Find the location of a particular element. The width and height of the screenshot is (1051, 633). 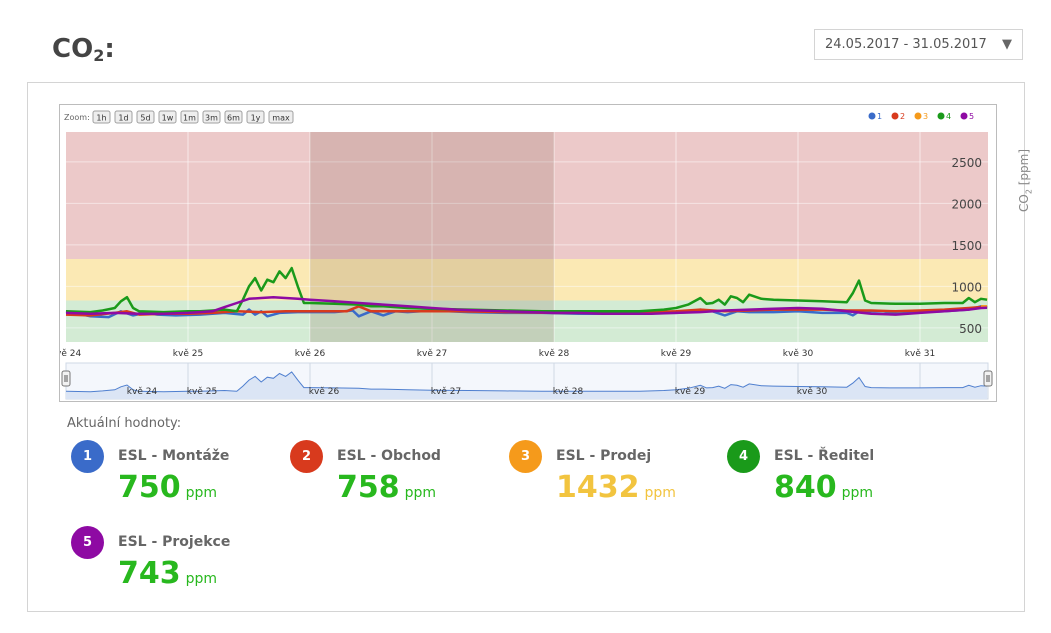

current-values-label: Aktuální hodnoty: is located at coordinates (124, 423).